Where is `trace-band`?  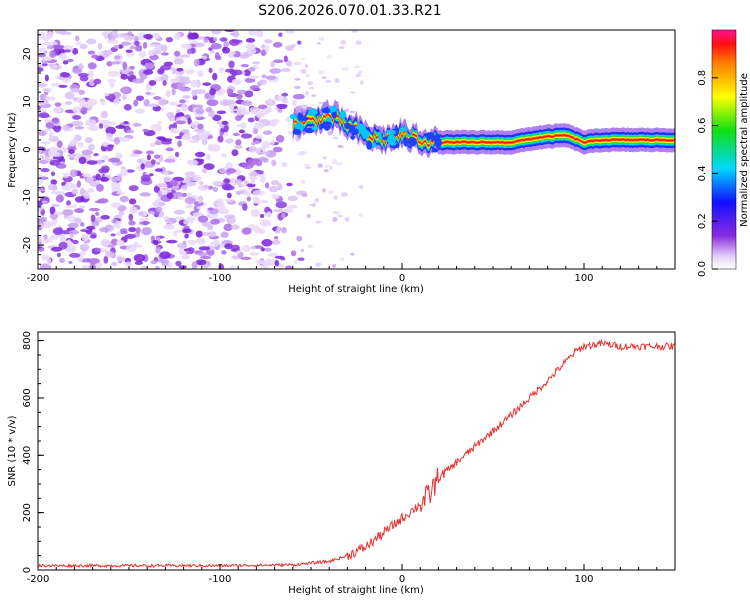 trace-band is located at coordinates (483, 129).